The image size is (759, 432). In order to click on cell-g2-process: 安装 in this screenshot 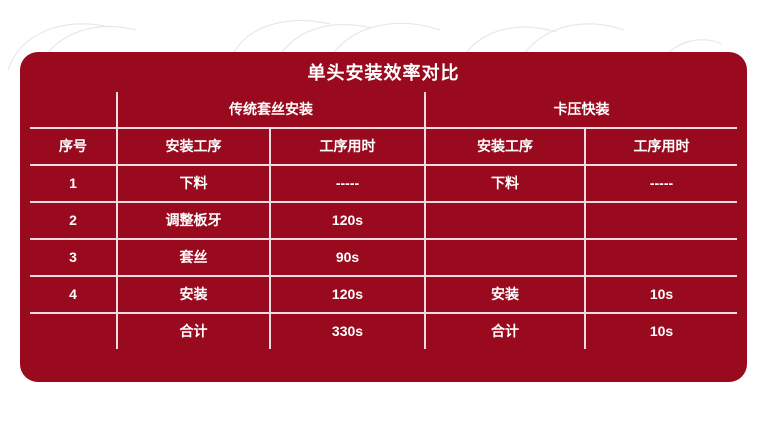, I will do `click(505, 295)`.